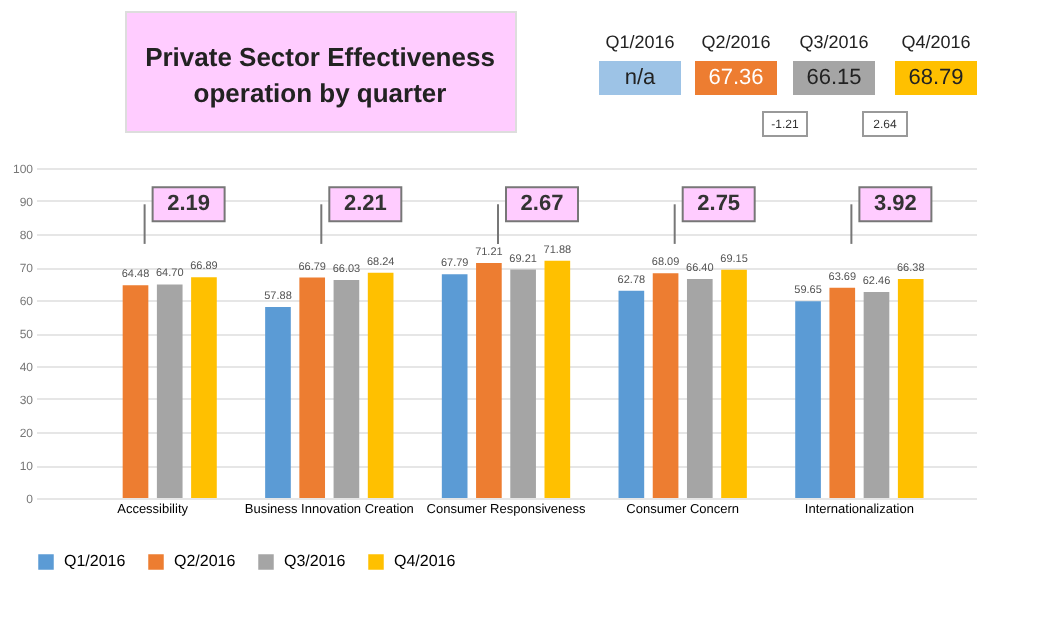 The image size is (1062, 644). I want to click on text: Q3/2016, so click(834, 42).